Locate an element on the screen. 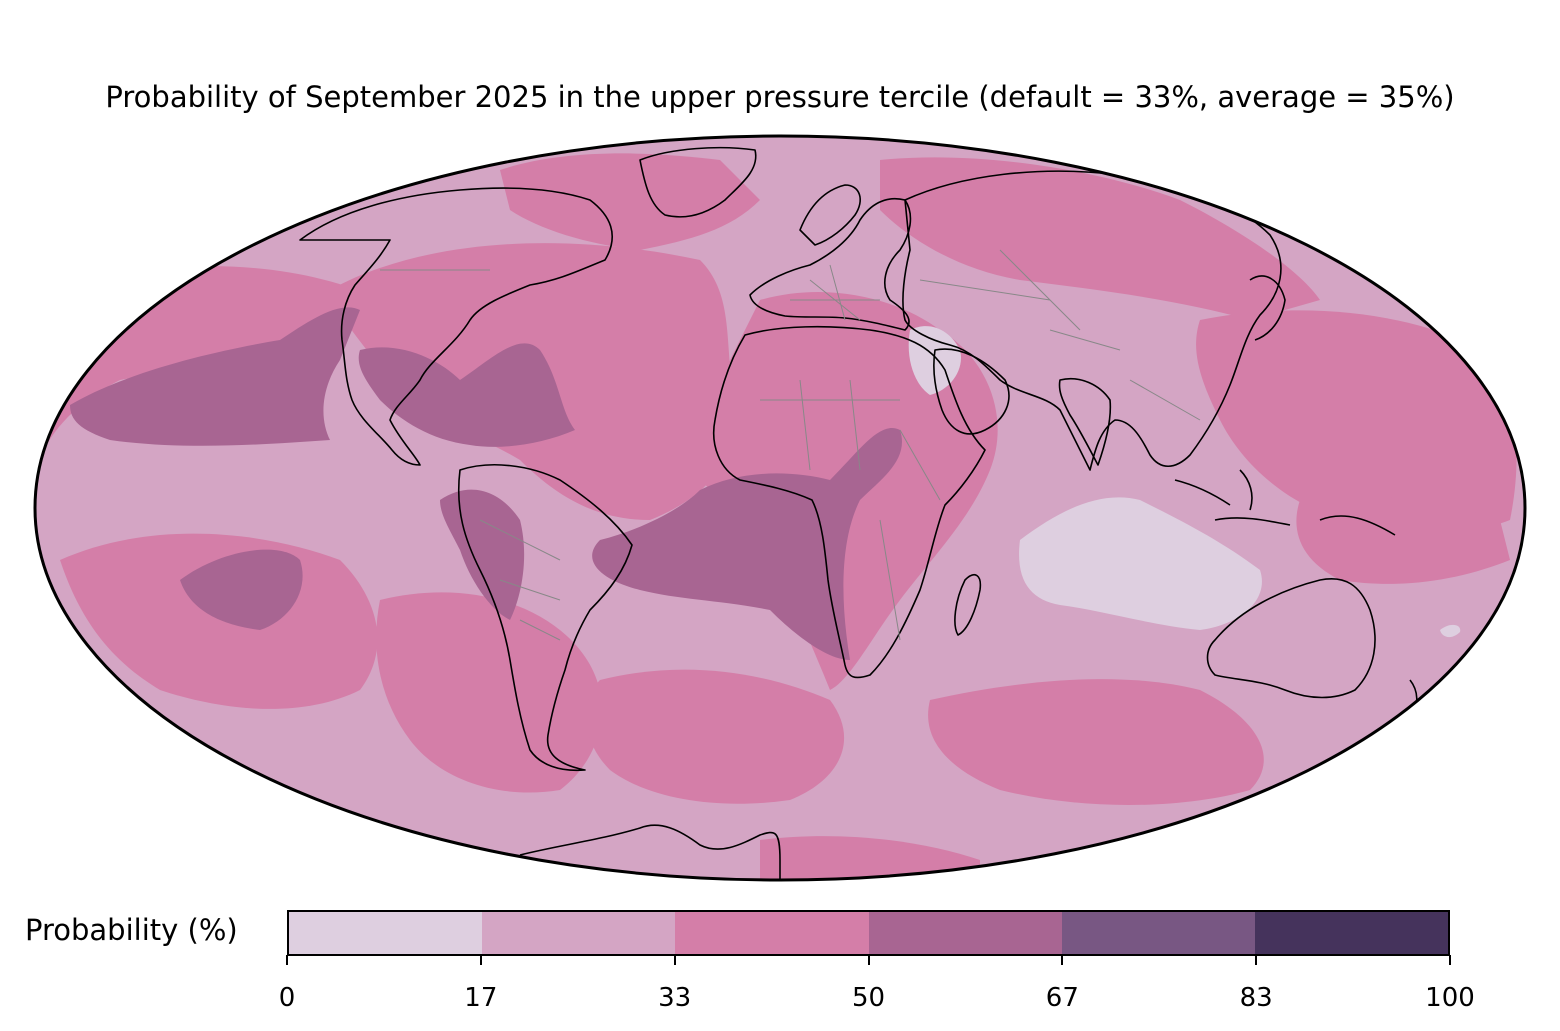  madagascar-coastline is located at coordinates (968, 605).